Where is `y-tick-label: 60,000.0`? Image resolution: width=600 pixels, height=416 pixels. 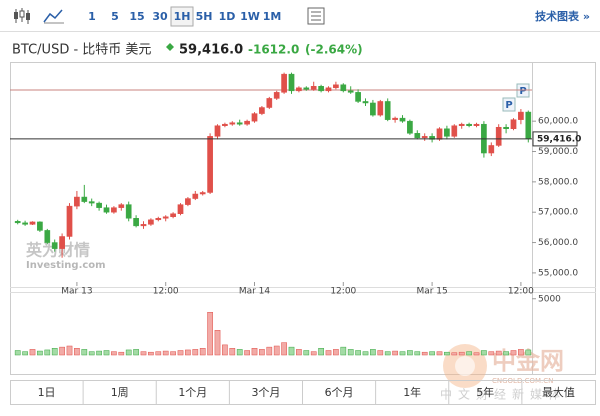
y-tick-label: 60,000.0 is located at coordinates (558, 122).